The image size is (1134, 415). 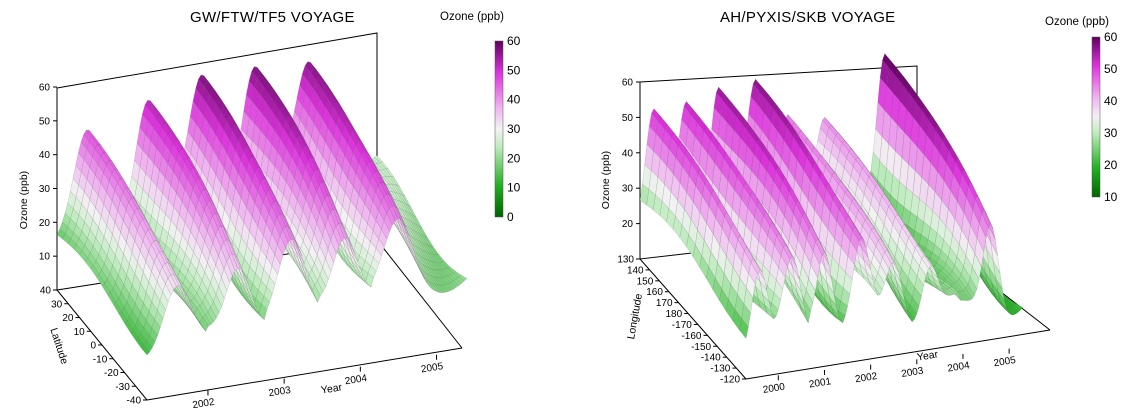 What do you see at coordinates (628, 224) in the screenshot?
I see `chart-2-z-tick-label: 20` at bounding box center [628, 224].